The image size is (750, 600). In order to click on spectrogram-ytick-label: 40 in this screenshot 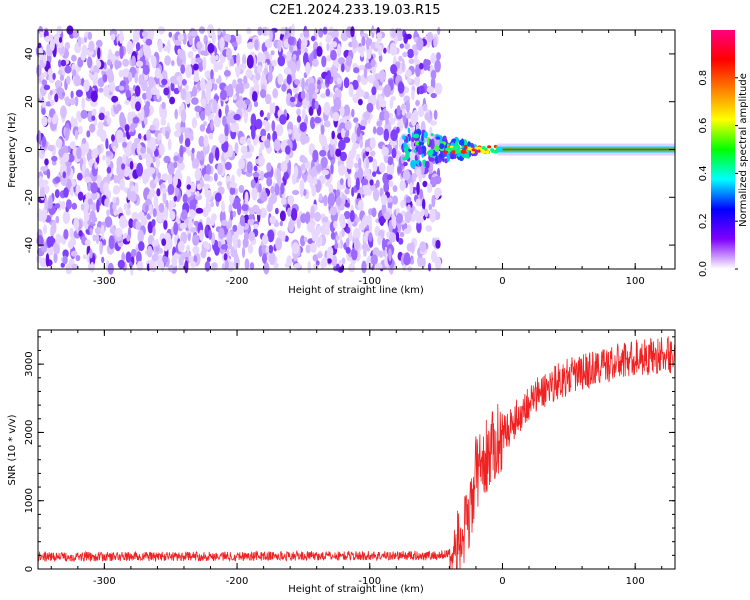, I will do `click(29, 54)`.